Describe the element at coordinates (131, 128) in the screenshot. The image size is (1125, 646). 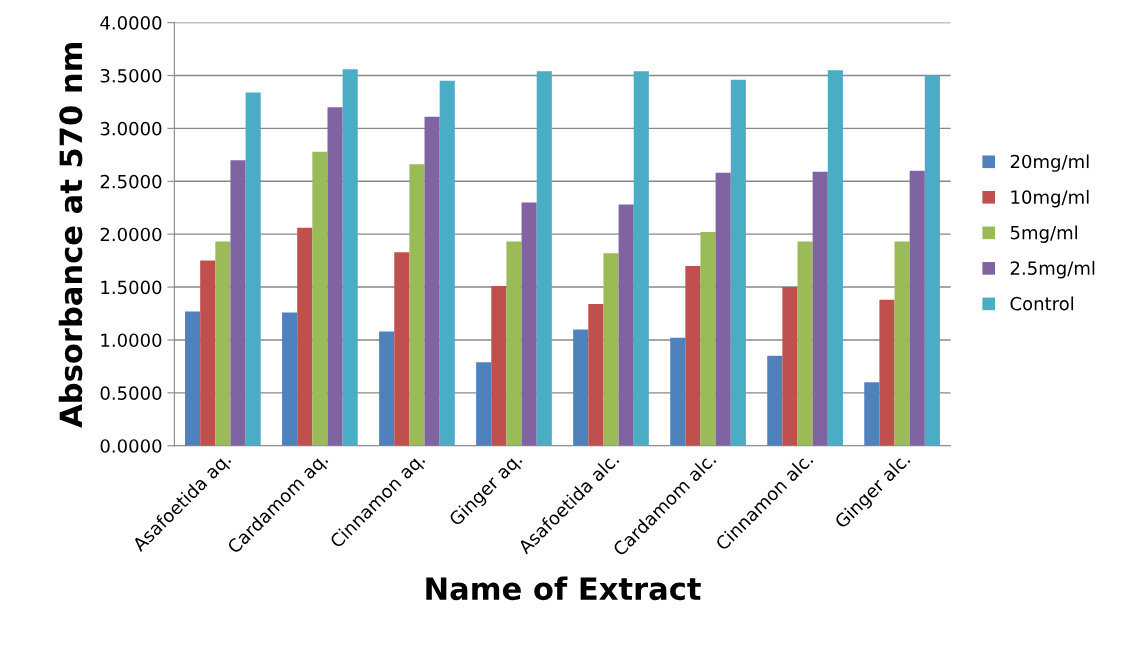
I see `y-tick-label: 3.0000` at that location.